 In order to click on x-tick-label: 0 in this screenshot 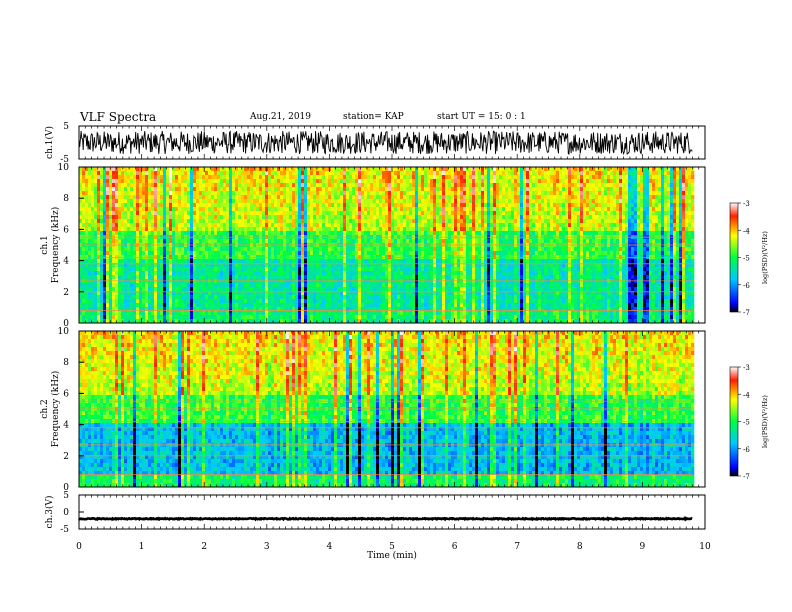, I will do `click(79, 547)`.